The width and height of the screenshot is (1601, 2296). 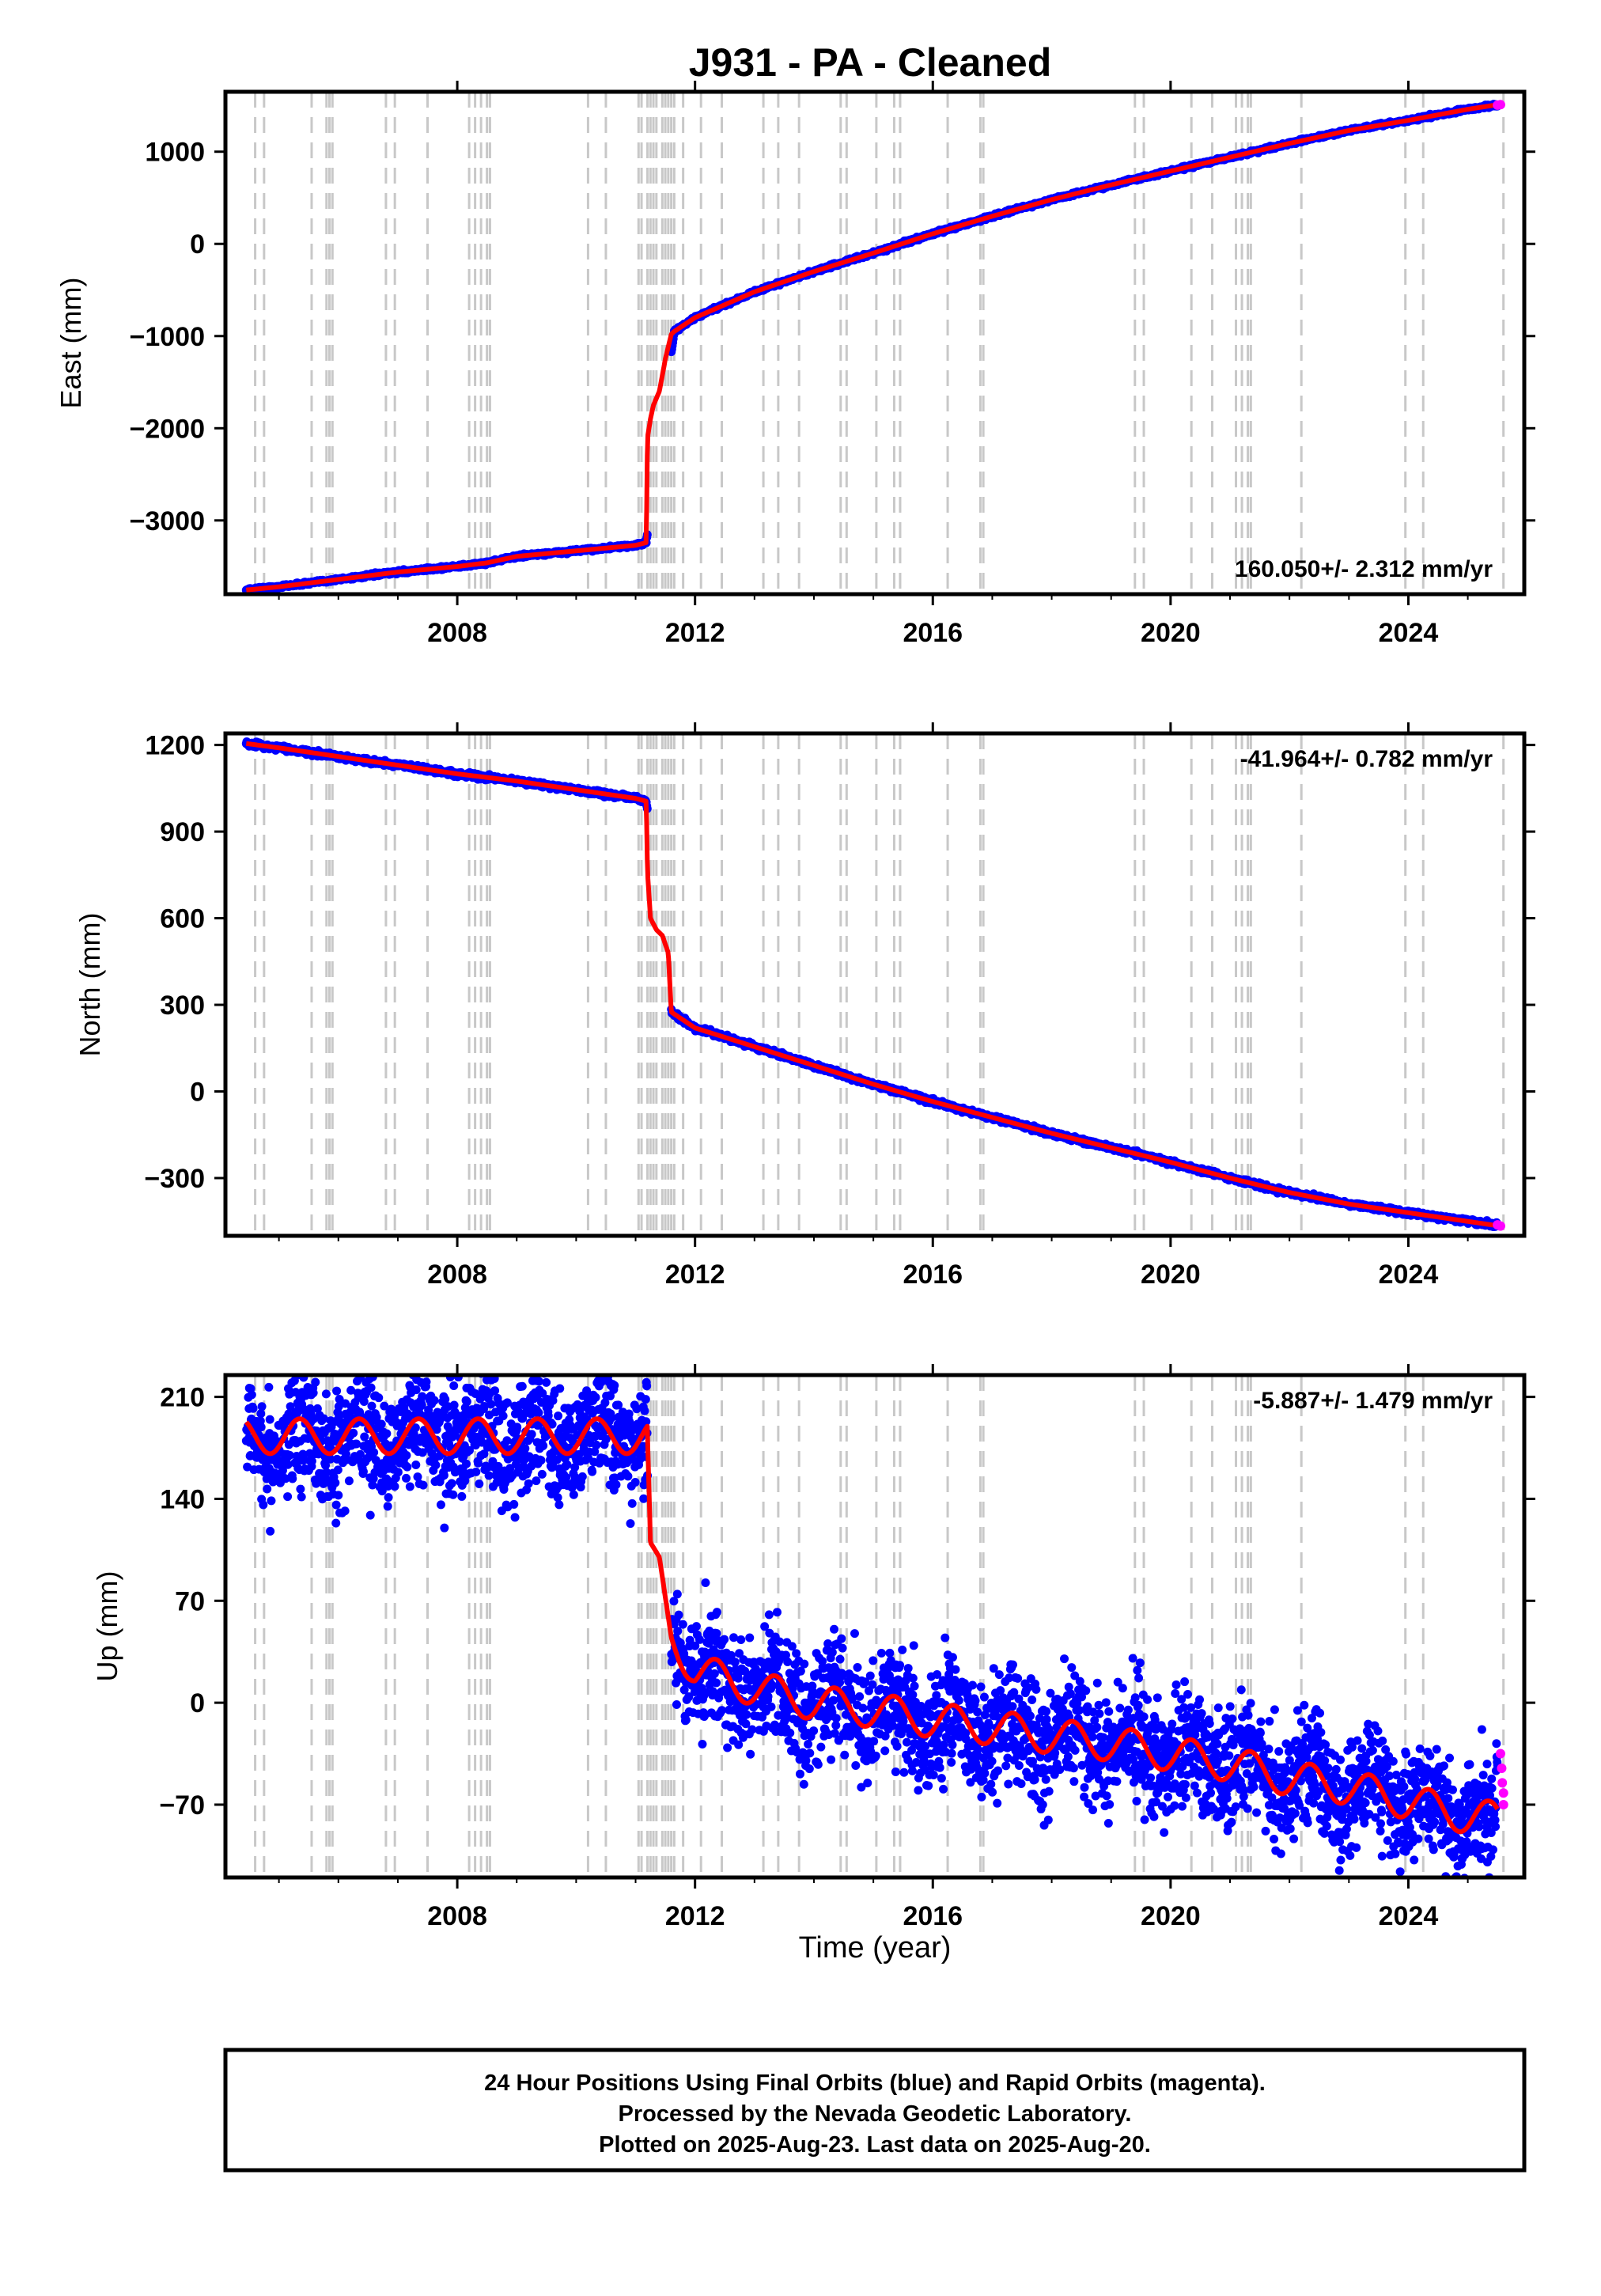 I want to click on x-tick-label: 2008, so click(x=457, y=633).